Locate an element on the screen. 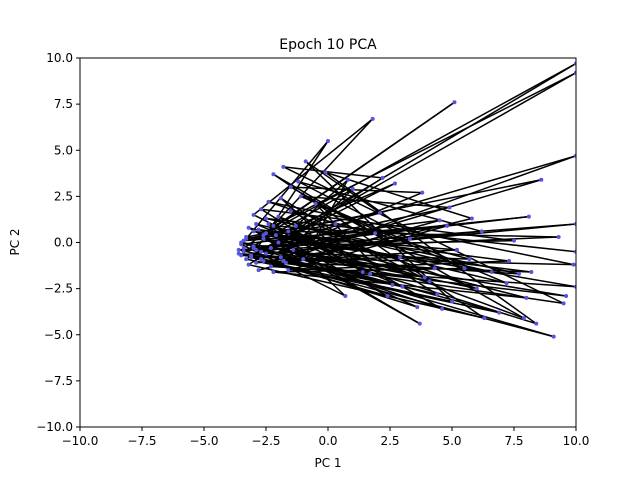 The image size is (640, 480). x-axis-label: PC 1 is located at coordinates (327, 463).